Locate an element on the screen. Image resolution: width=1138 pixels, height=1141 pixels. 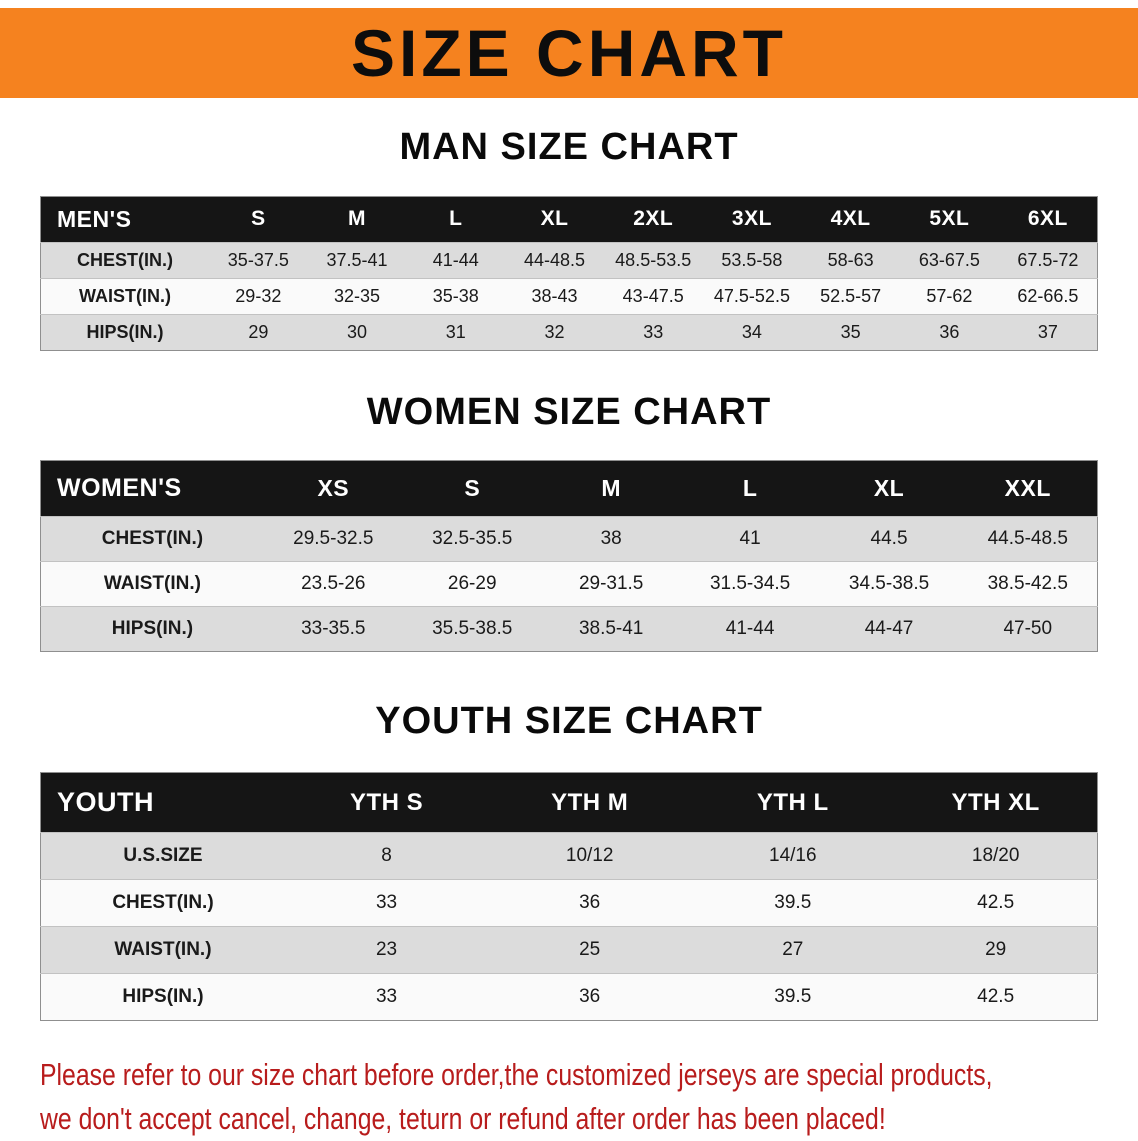
size-value: 10/12 is located at coordinates (589, 856).